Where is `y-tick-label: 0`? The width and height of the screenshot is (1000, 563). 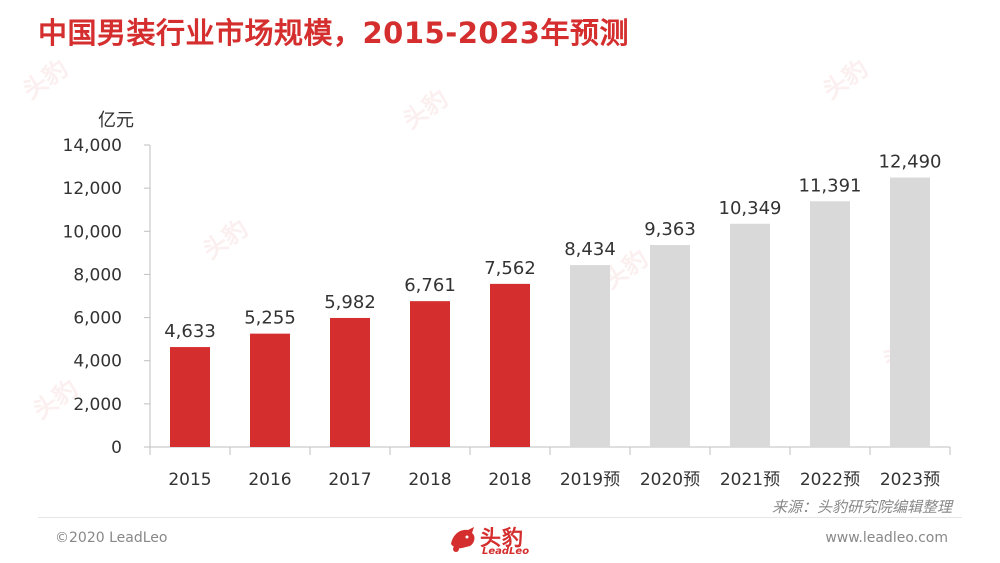
y-tick-label: 0 is located at coordinates (116, 448).